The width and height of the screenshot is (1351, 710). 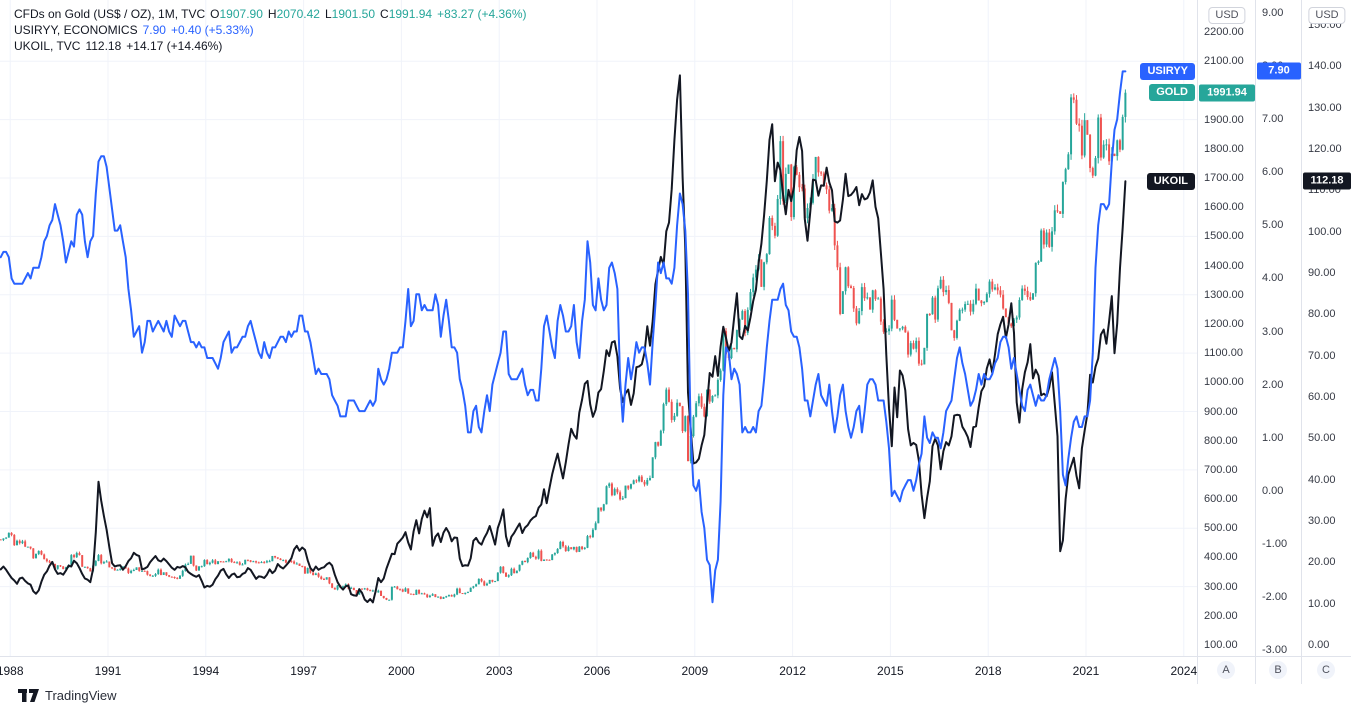 I want to click on legend-text: CFDs on Gold (US$ / OZ), 1M, TVC, so click(x=110, y=14).